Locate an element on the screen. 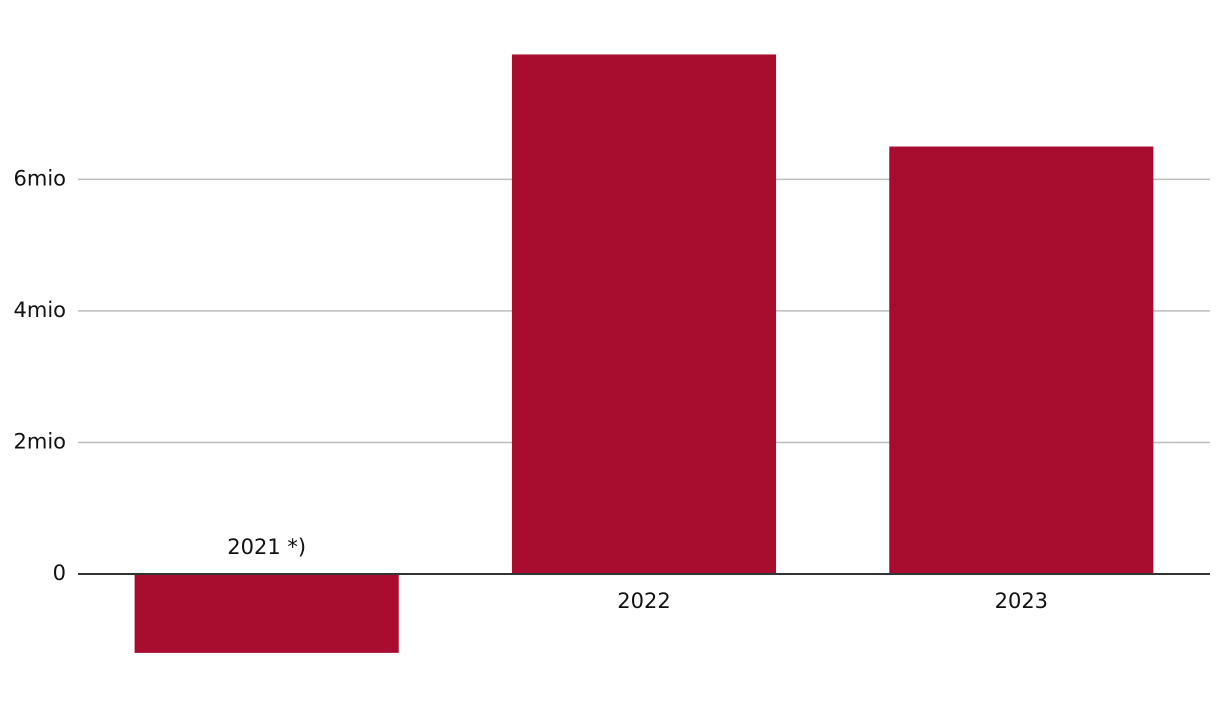 This screenshot has height=716, width=1220. x-tick-label: 2022 is located at coordinates (643, 601).